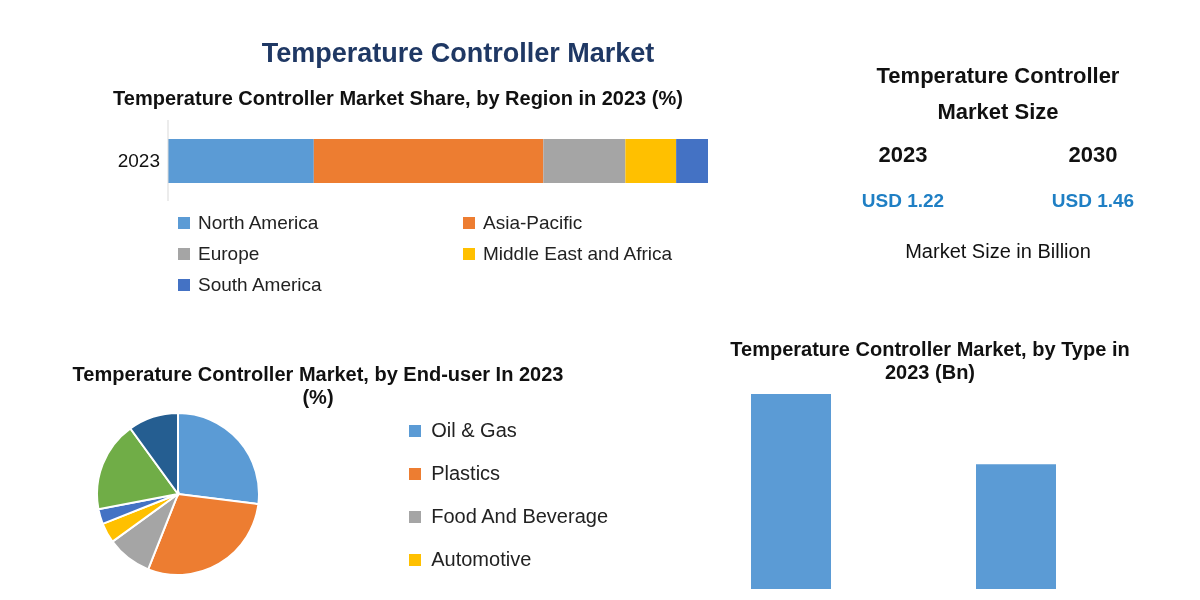  What do you see at coordinates (458, 53) in the screenshot?
I see `chart-title: Temperature Controller Market` at bounding box center [458, 53].